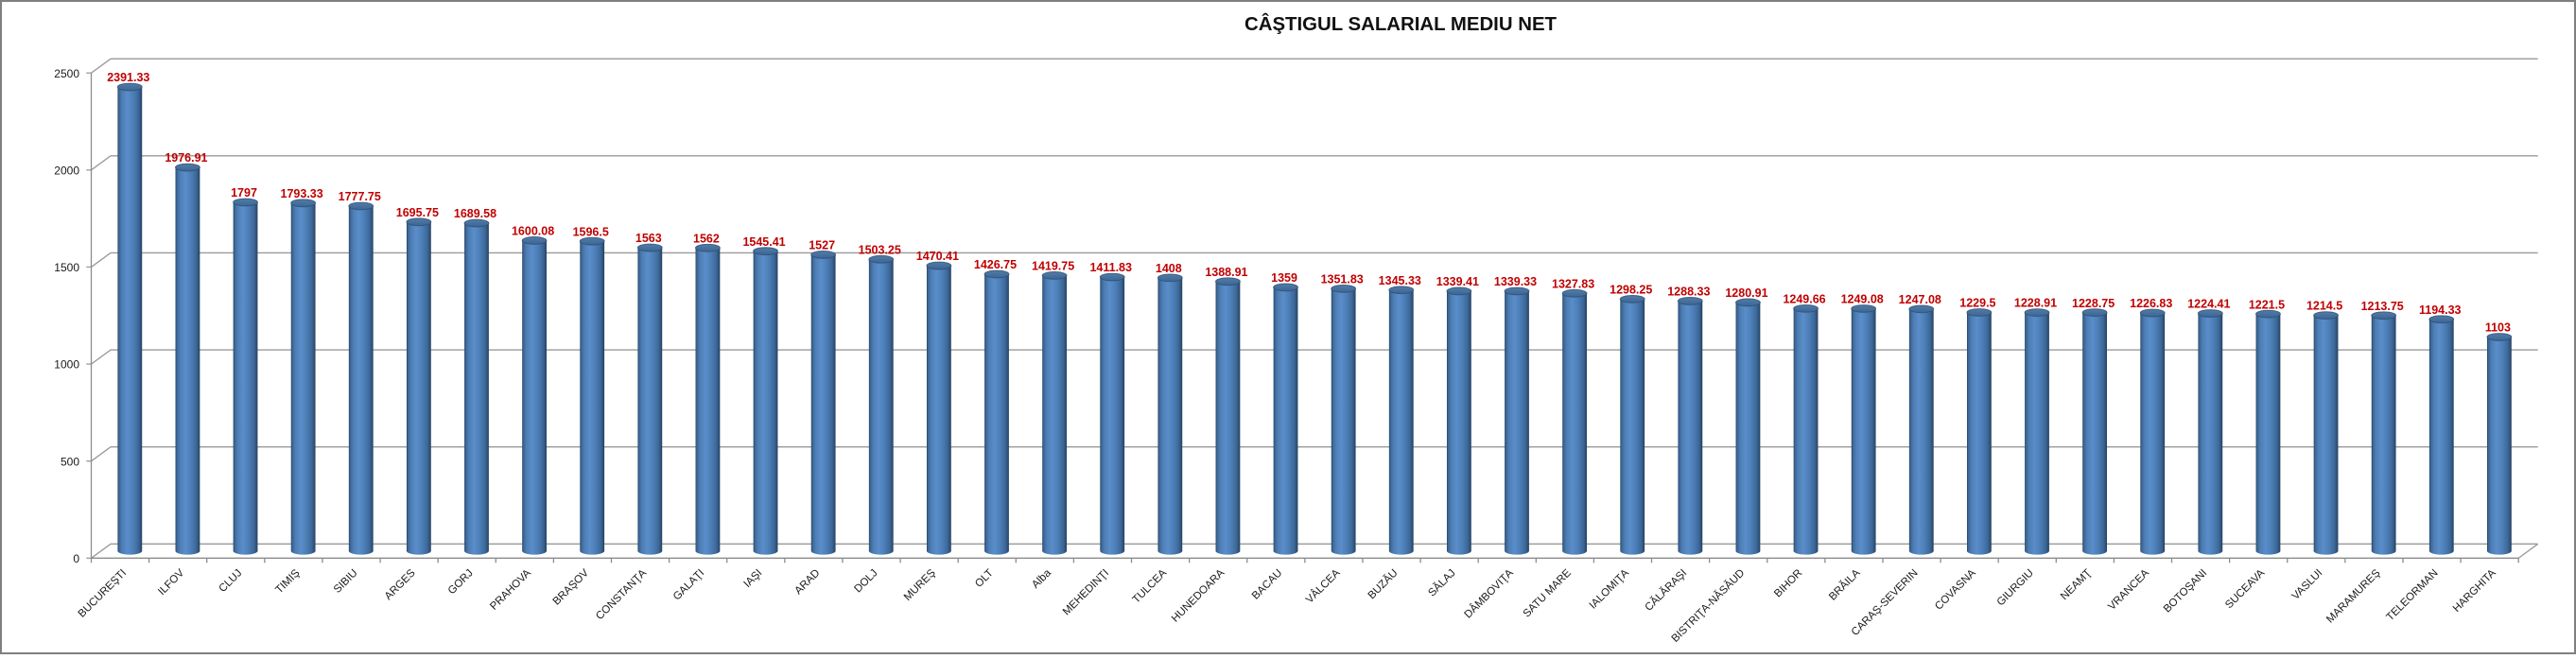  What do you see at coordinates (1977, 303) in the screenshot?
I see `svg-text: 1229.5` at bounding box center [1977, 303].